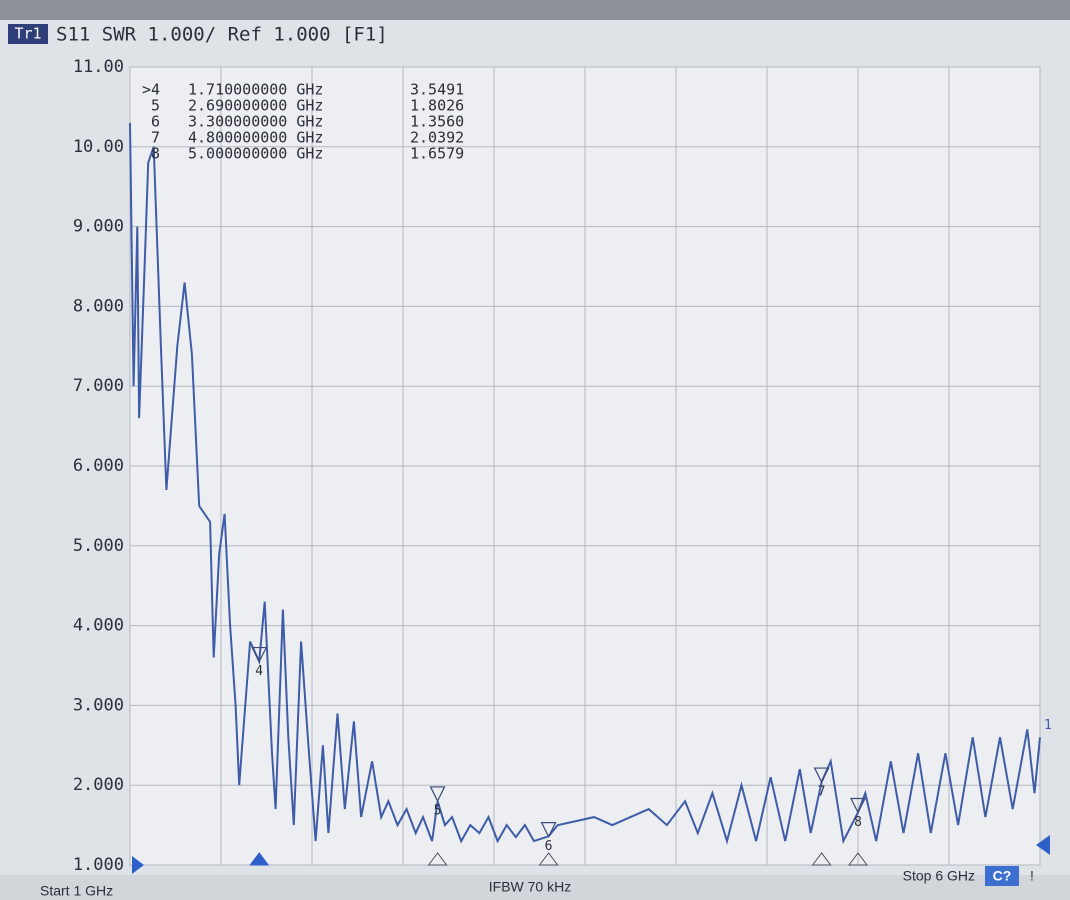 The height and width of the screenshot is (900, 1070). Describe the element at coordinates (98, 147) in the screenshot. I see `y-tick-label: 10.00` at that location.